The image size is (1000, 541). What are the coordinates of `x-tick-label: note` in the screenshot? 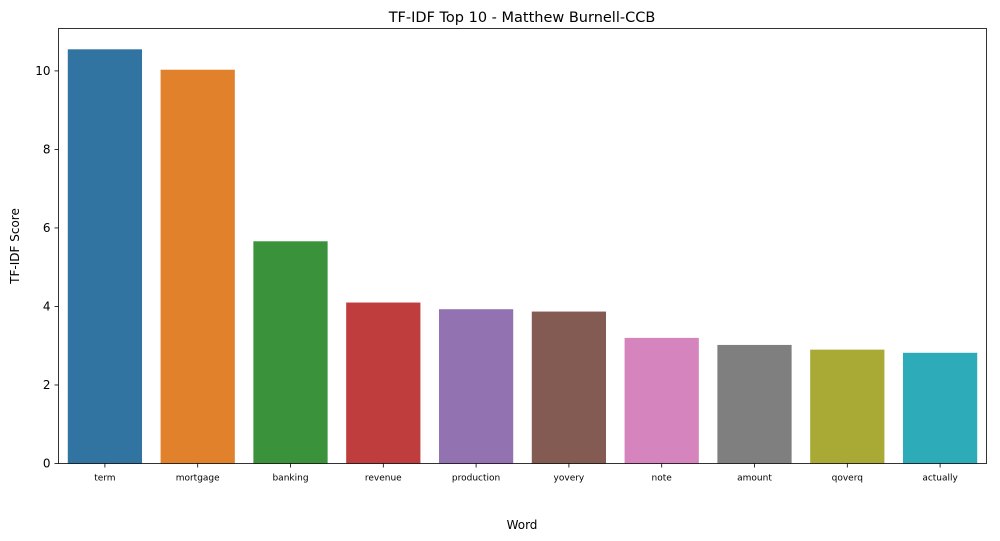 It's located at (662, 479).